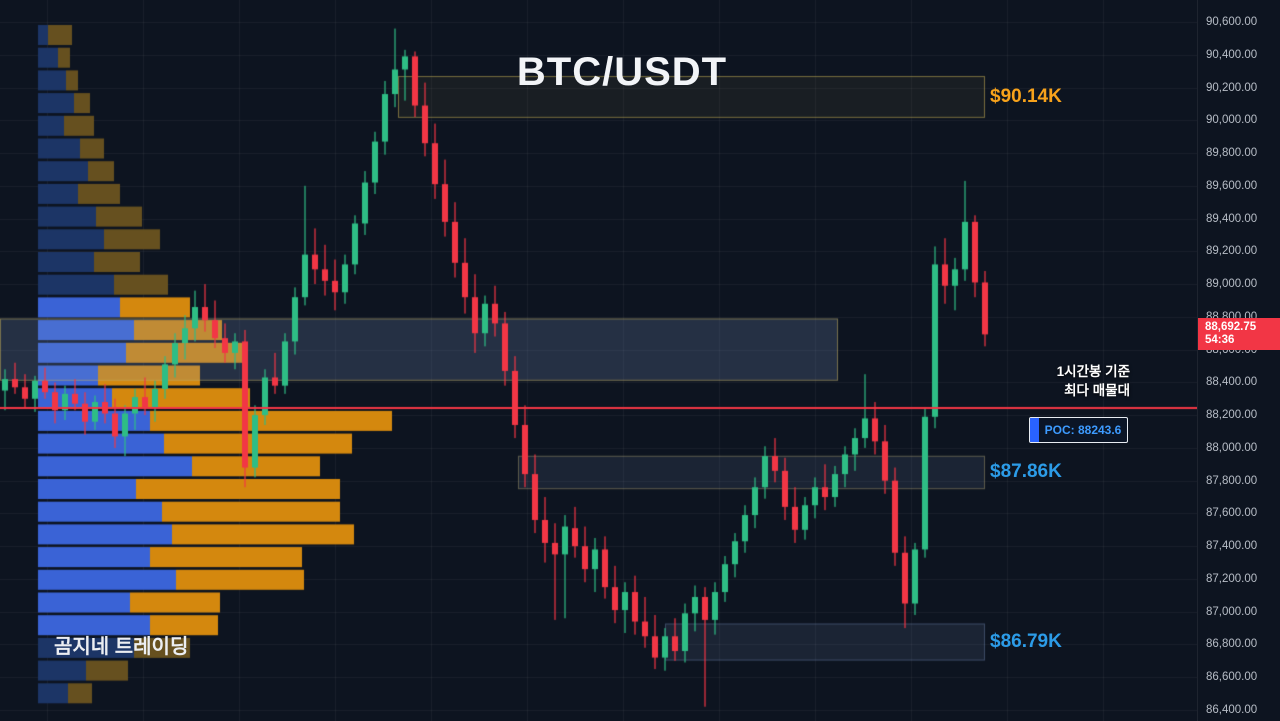 The width and height of the screenshot is (1280, 721). What do you see at coordinates (1232, 578) in the screenshot?
I see `price-tick: 87,200.00` at bounding box center [1232, 578].